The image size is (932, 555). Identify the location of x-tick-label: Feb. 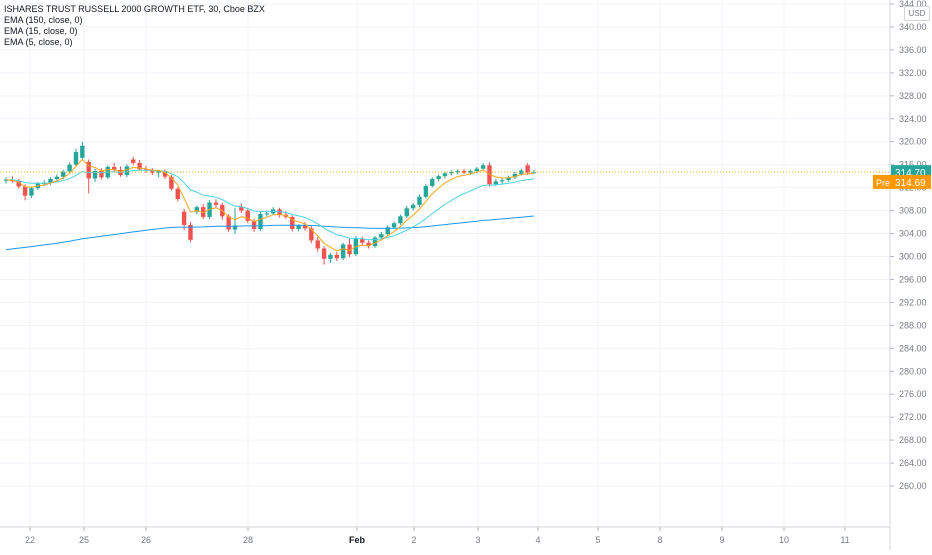
(357, 540).